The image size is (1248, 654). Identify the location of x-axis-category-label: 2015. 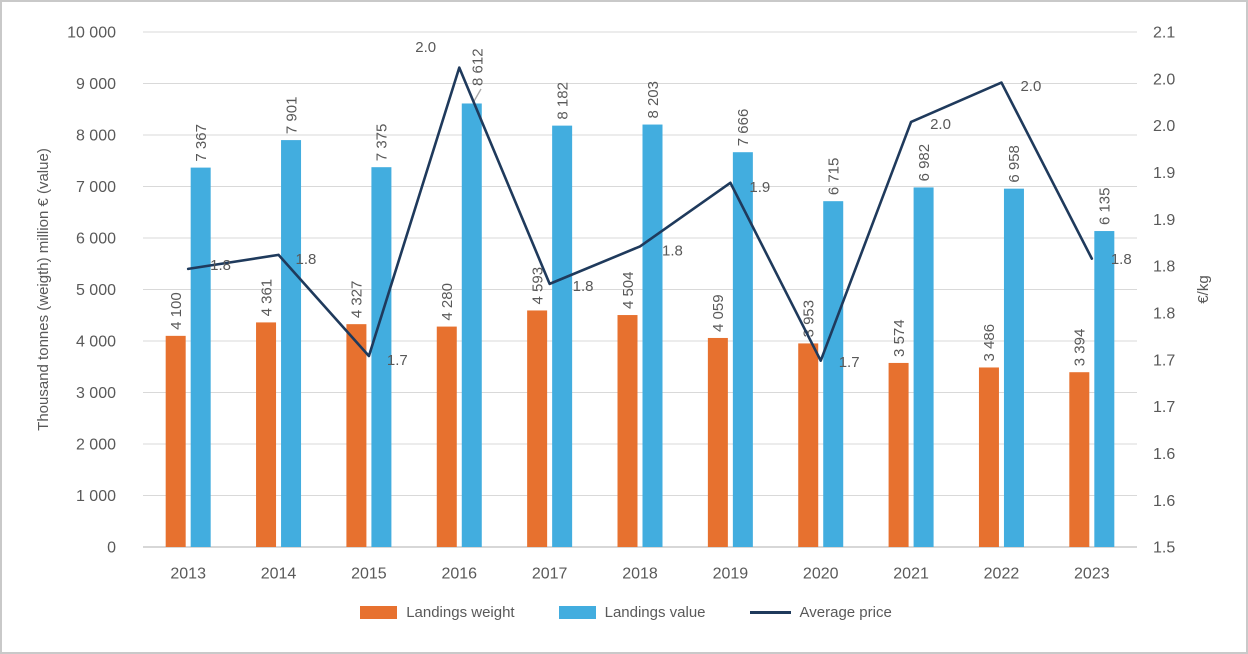
(369, 574).